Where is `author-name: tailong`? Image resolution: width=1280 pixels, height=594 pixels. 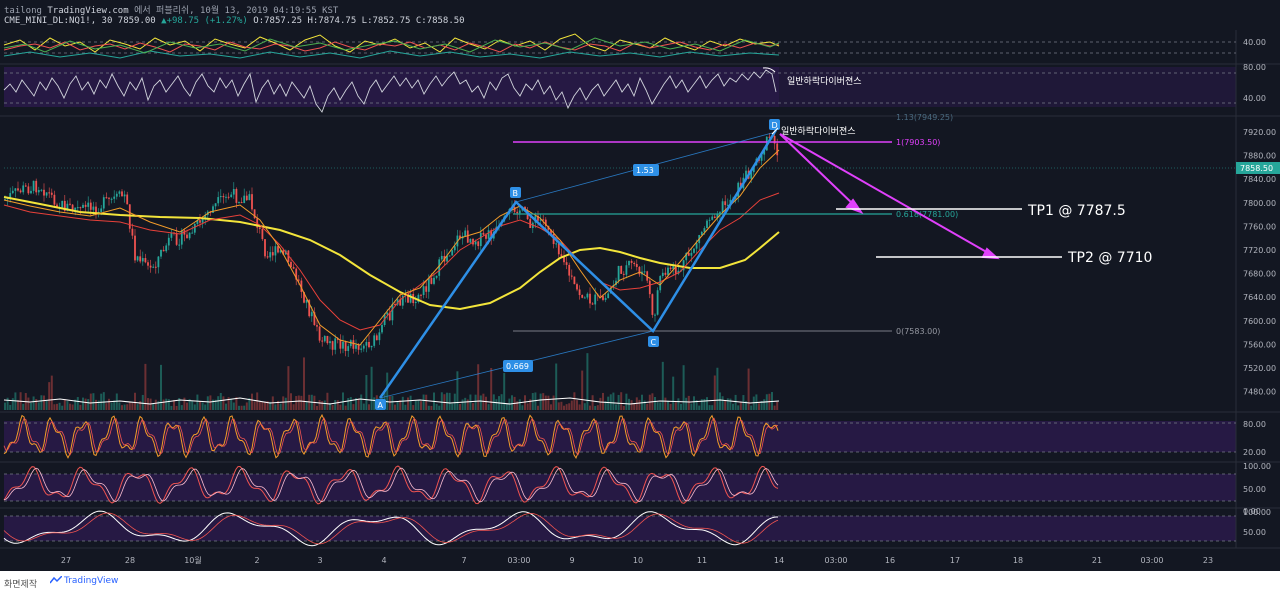 author-name: tailong is located at coordinates (23, 11).